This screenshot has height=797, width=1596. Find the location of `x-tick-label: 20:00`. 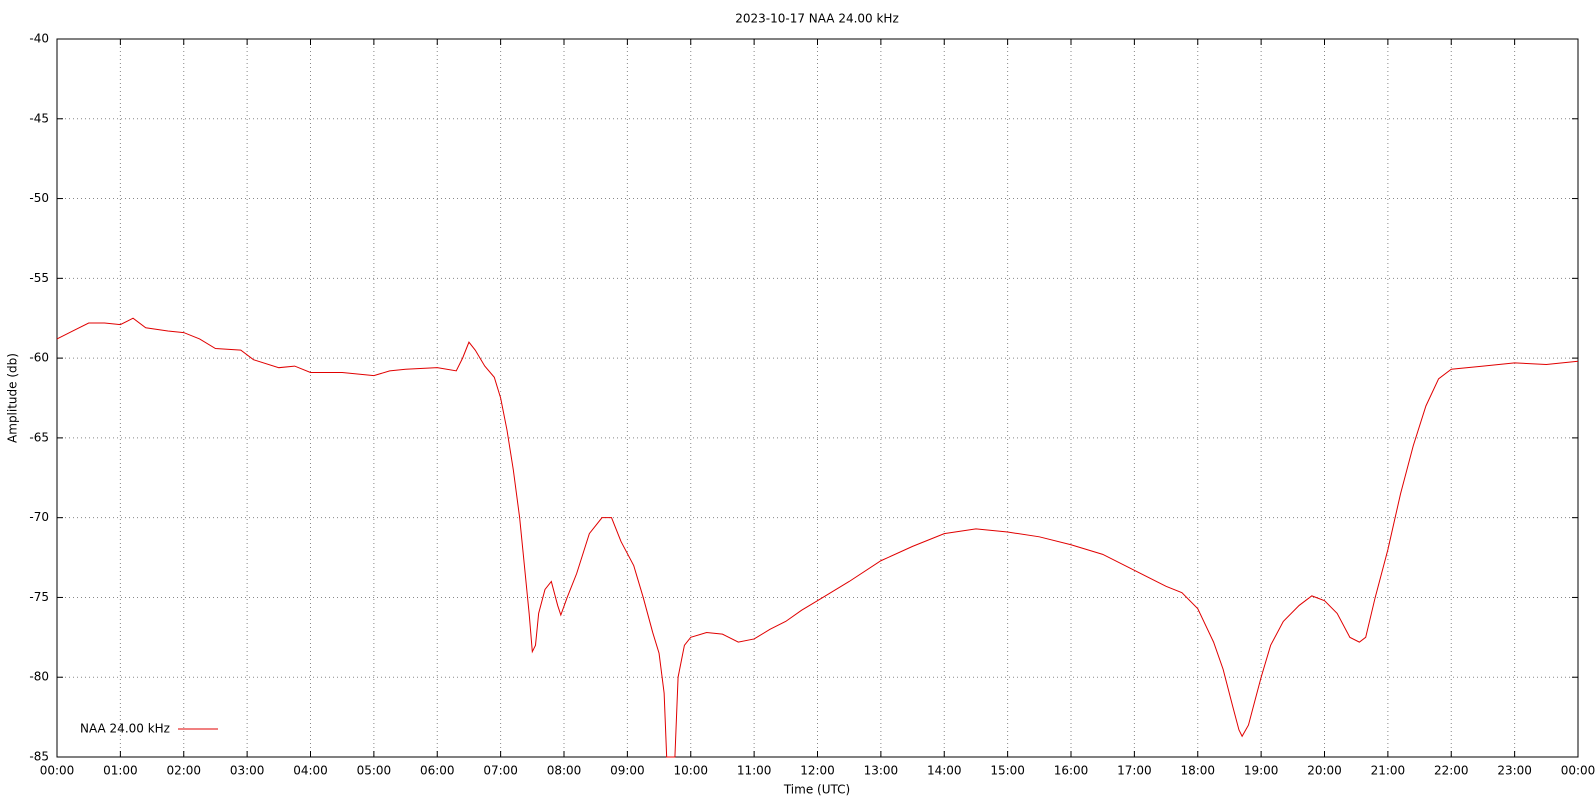

x-tick-label: 20:00 is located at coordinates (1324, 771).